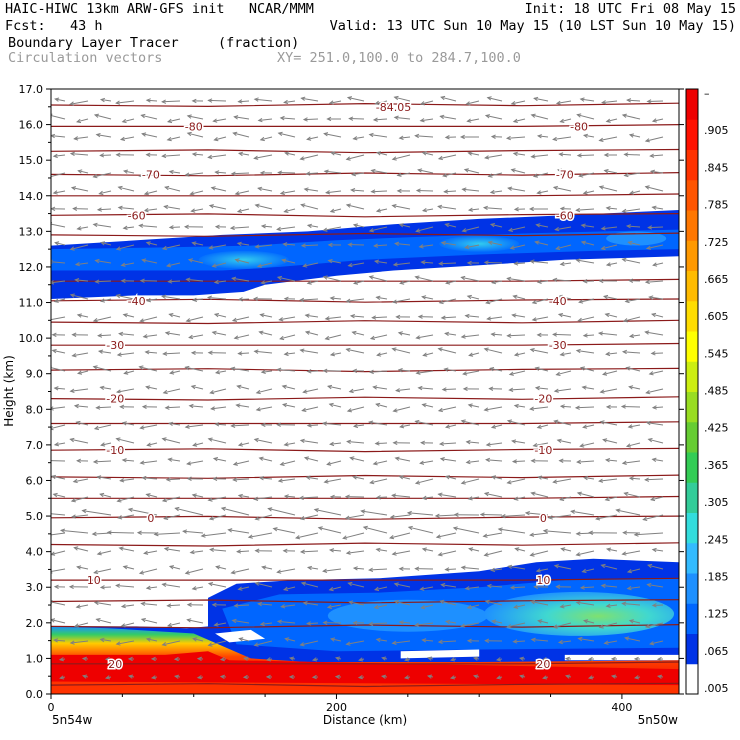 The image size is (740, 740). What do you see at coordinates (630, 9) in the screenshot?
I see `header-line1-right: Init: 18 UTC Fri 08 May 15` at bounding box center [630, 9].